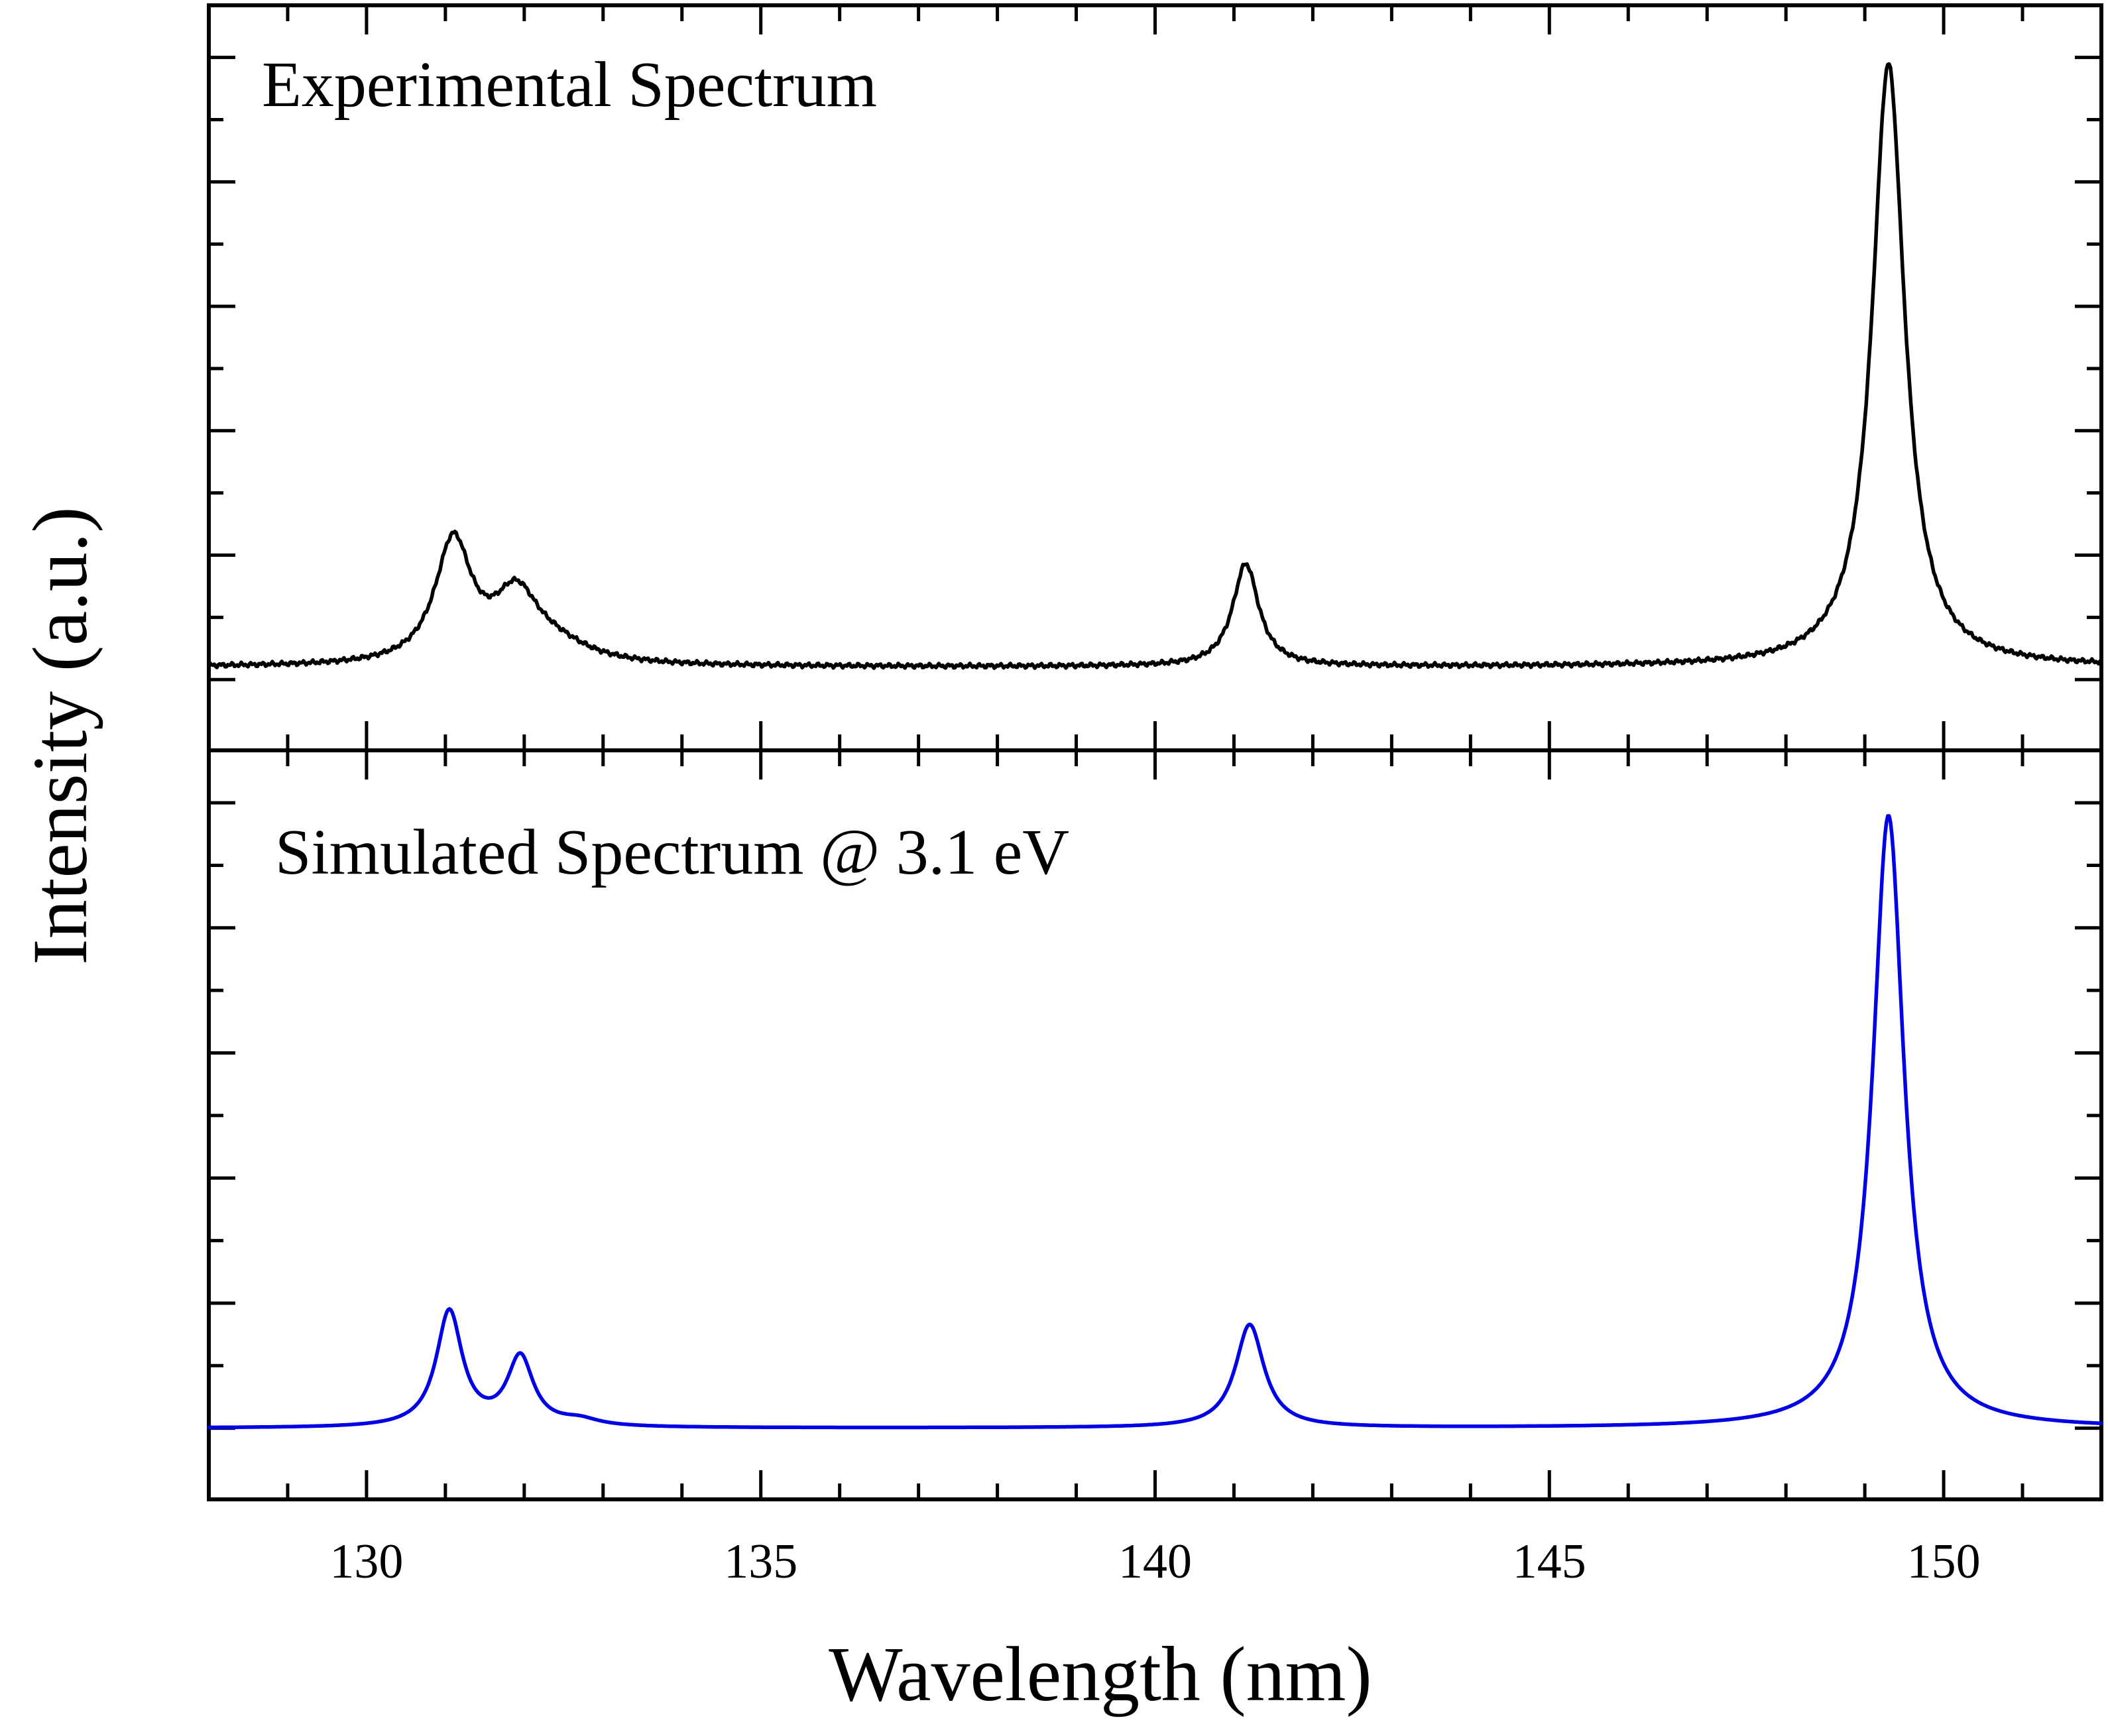 Image resolution: width=2108 pixels, height=1736 pixels. Describe the element at coordinates (760, 1561) in the screenshot. I see `x-tick-label: 135` at that location.